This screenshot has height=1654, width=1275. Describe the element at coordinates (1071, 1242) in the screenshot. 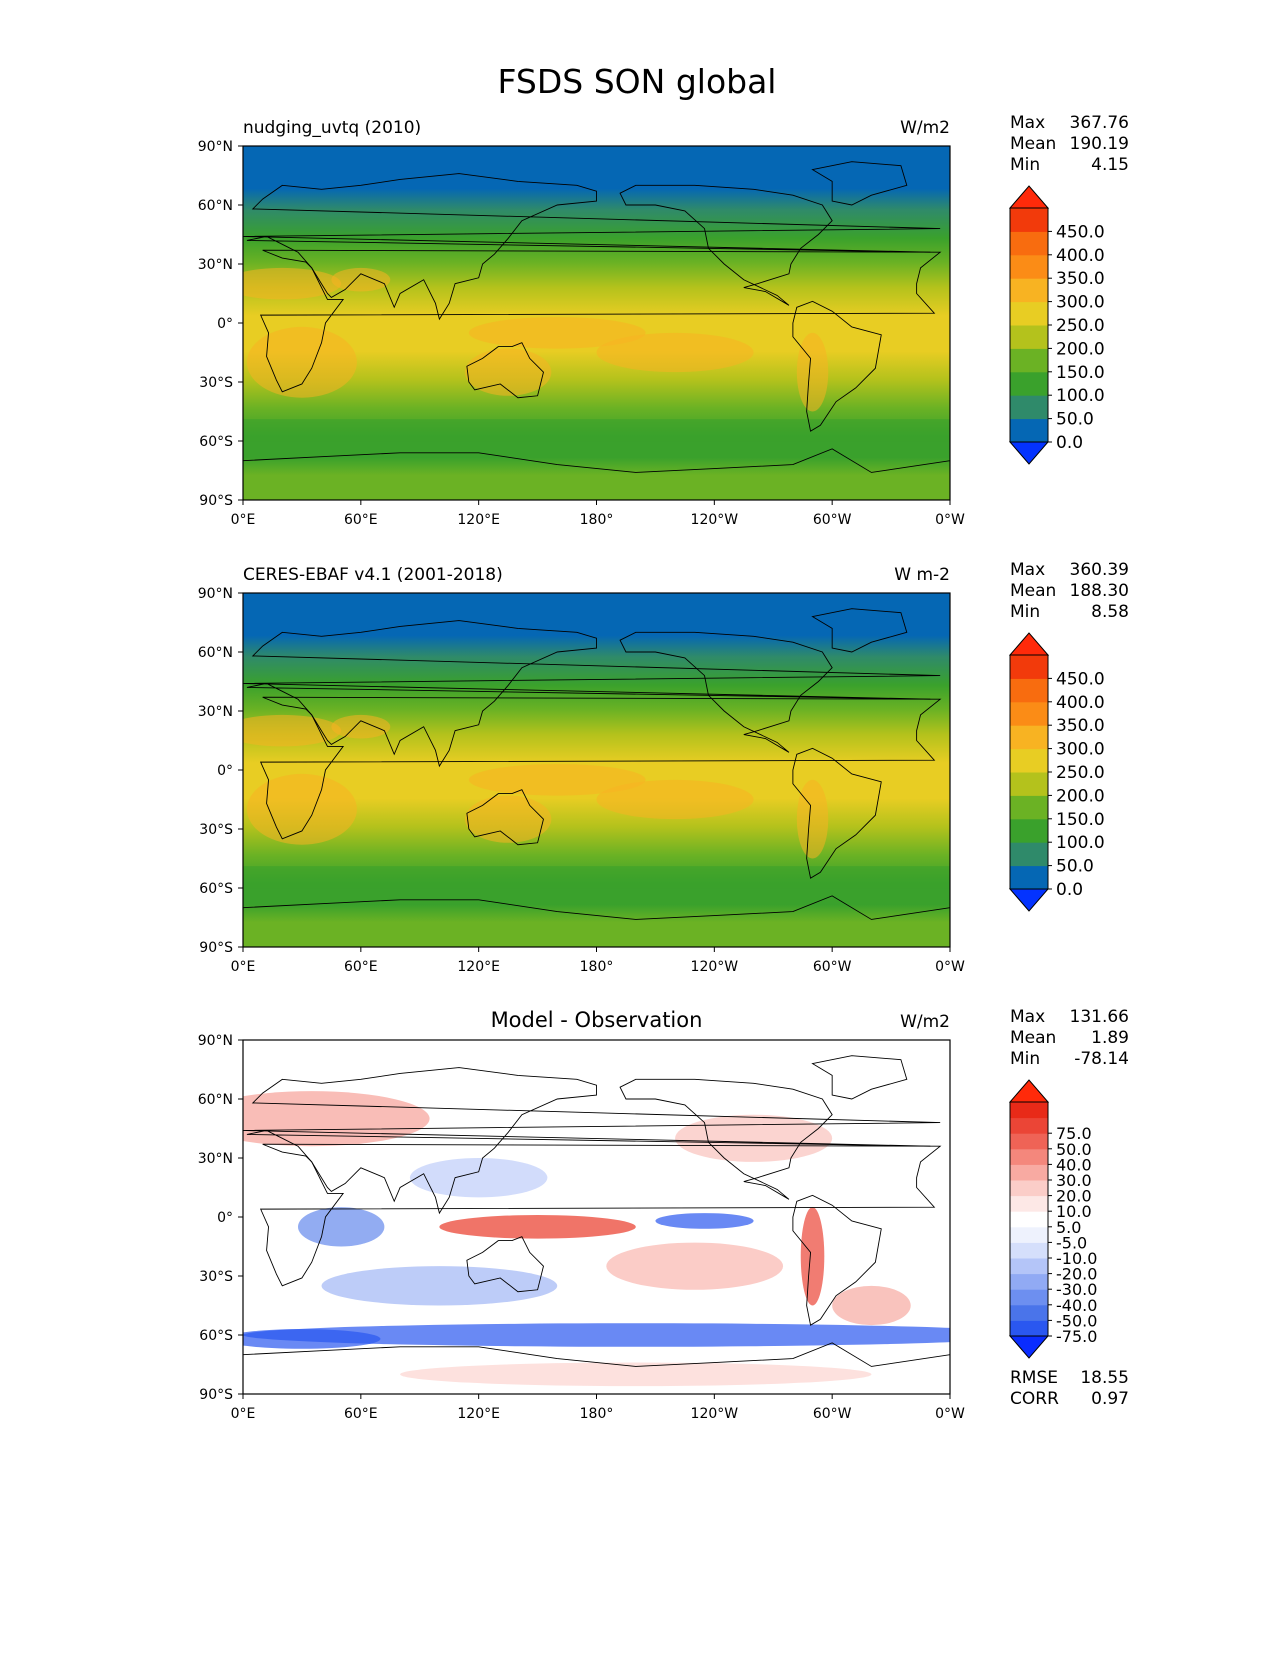

I see `colorbar-label: -5.0` at that location.